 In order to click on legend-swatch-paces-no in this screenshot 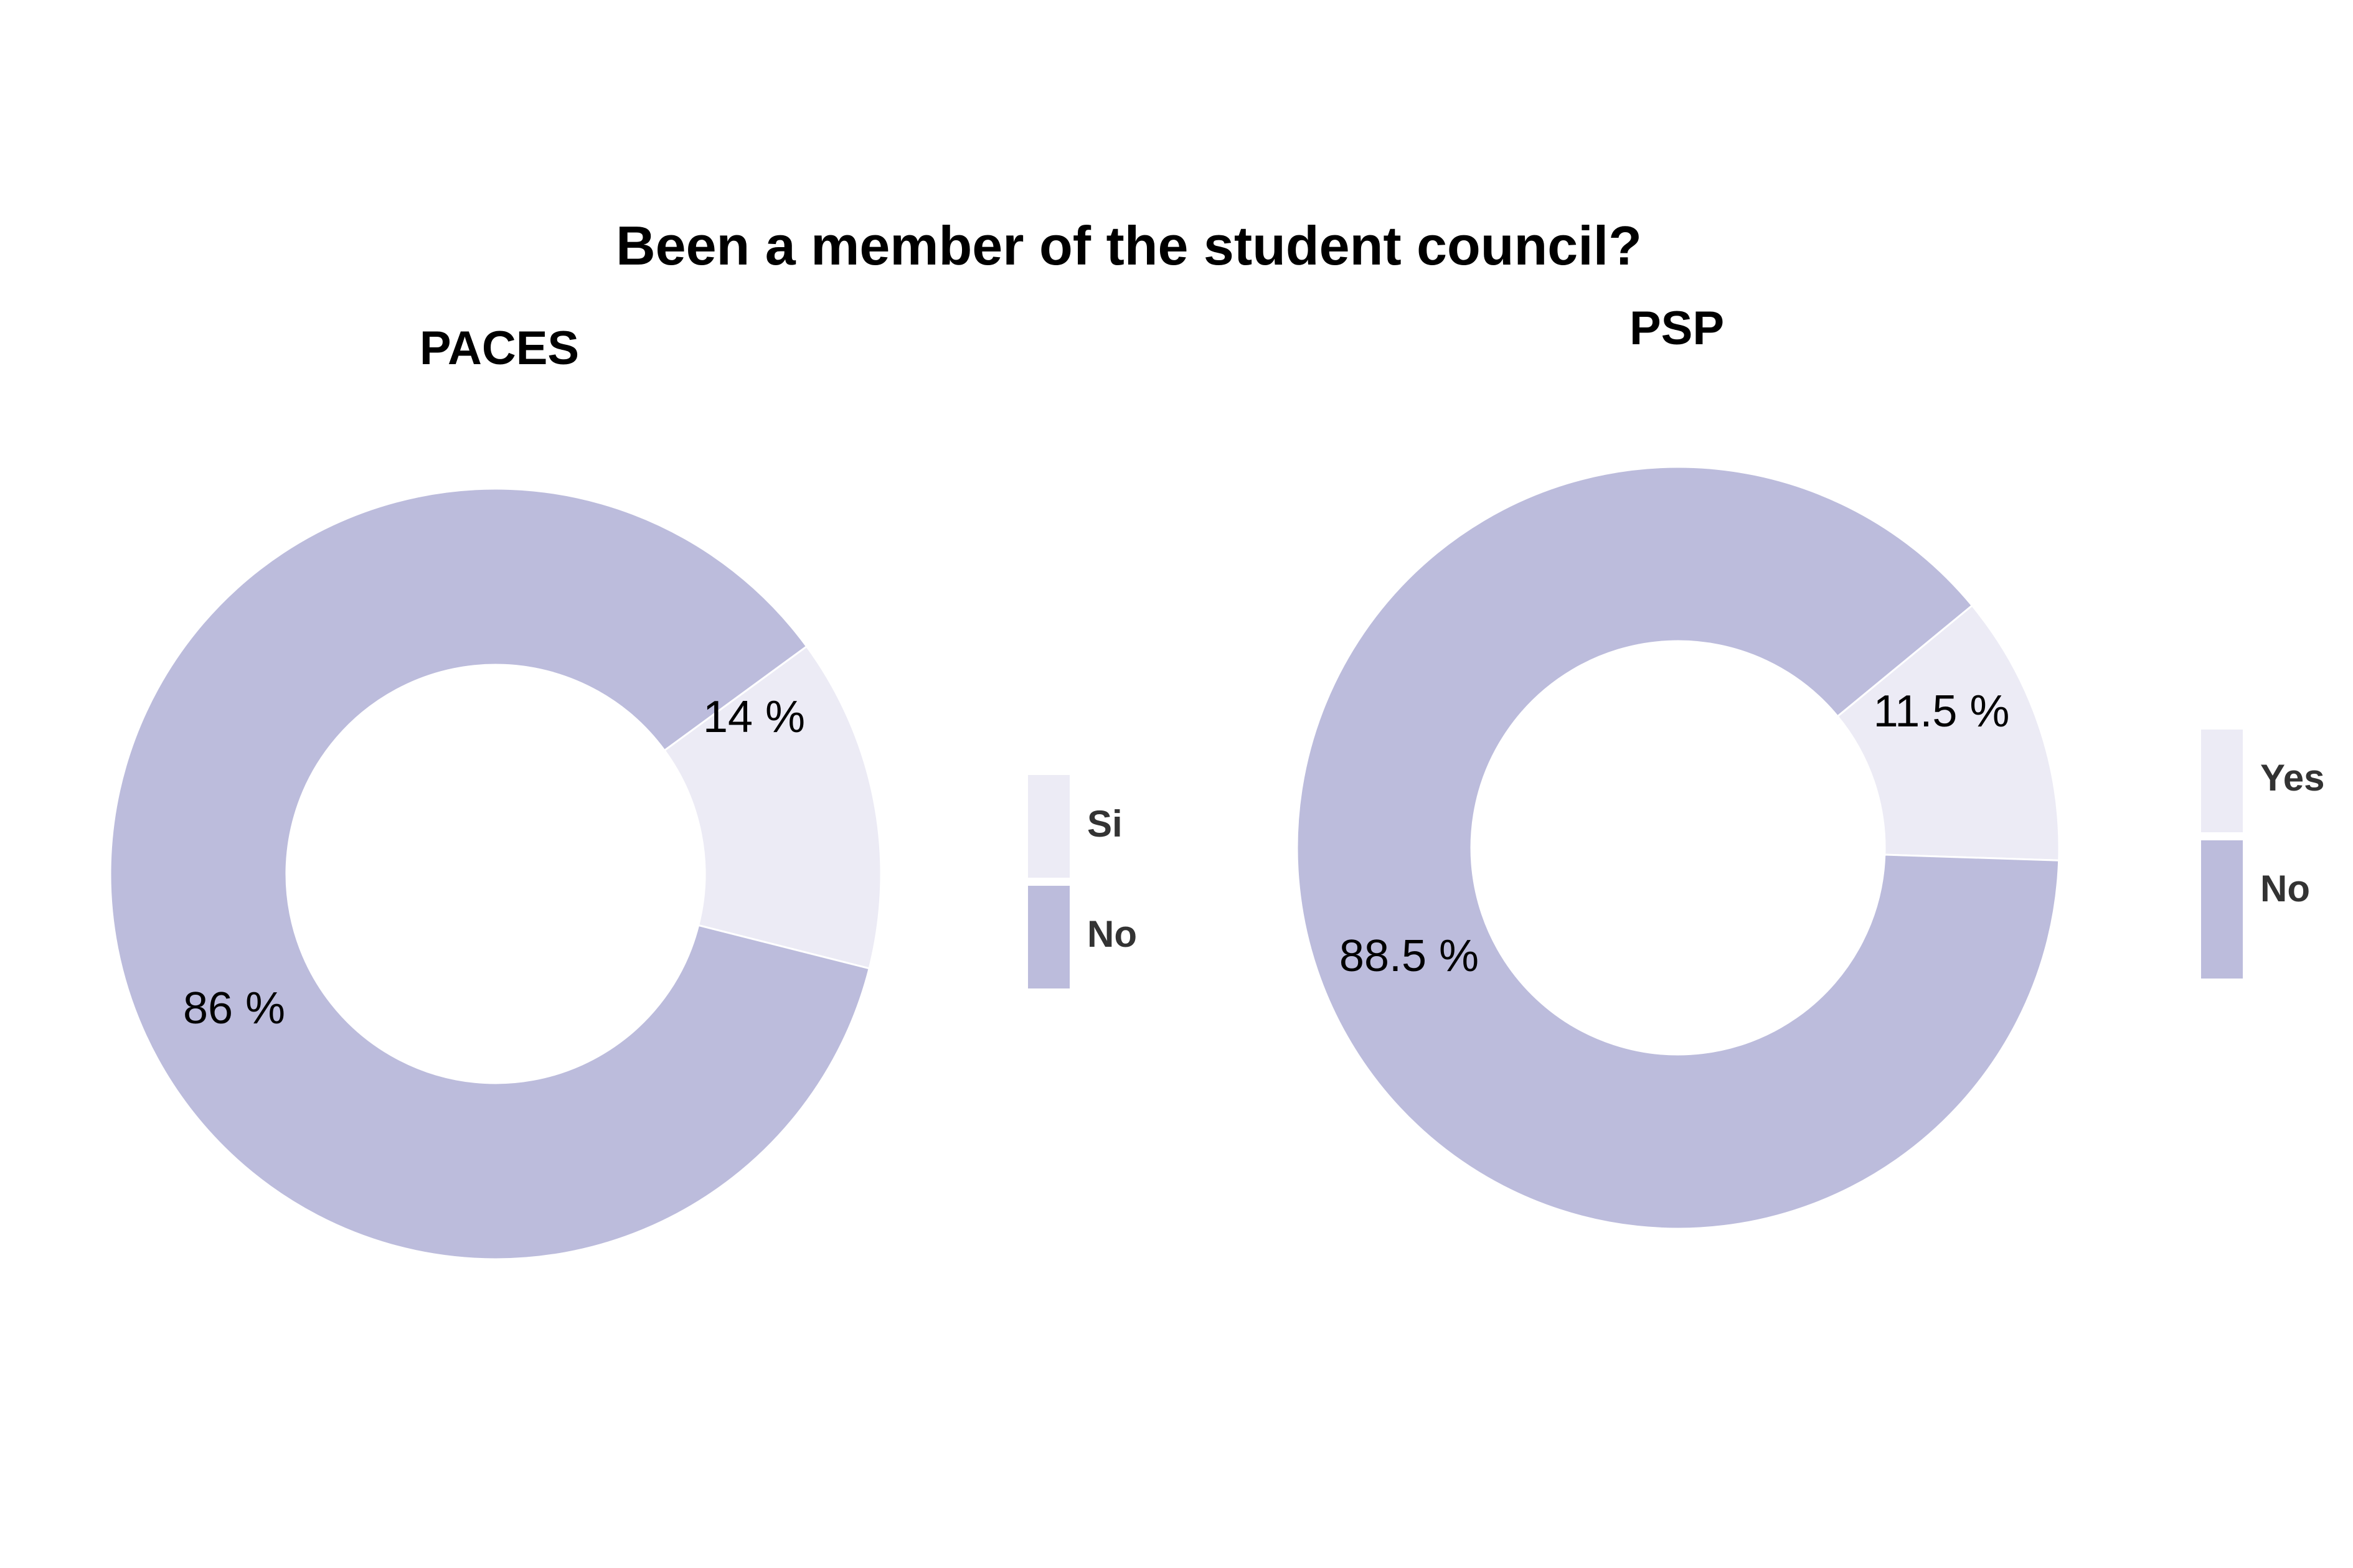, I will do `click(1049, 937)`.